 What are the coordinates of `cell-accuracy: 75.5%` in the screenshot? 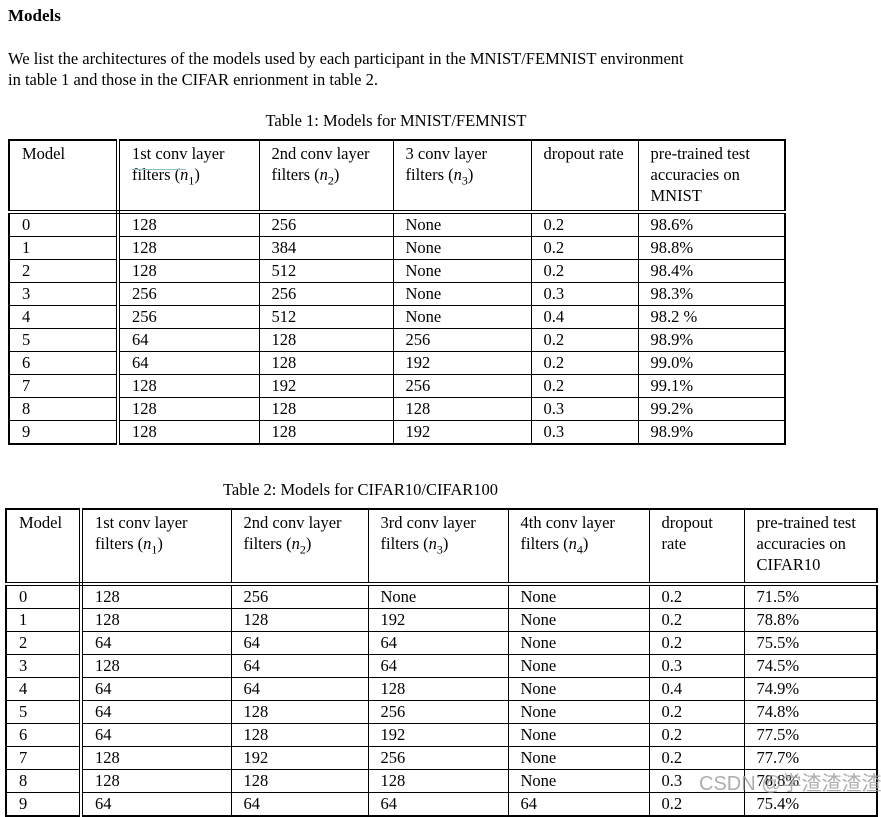 It's located at (810, 643).